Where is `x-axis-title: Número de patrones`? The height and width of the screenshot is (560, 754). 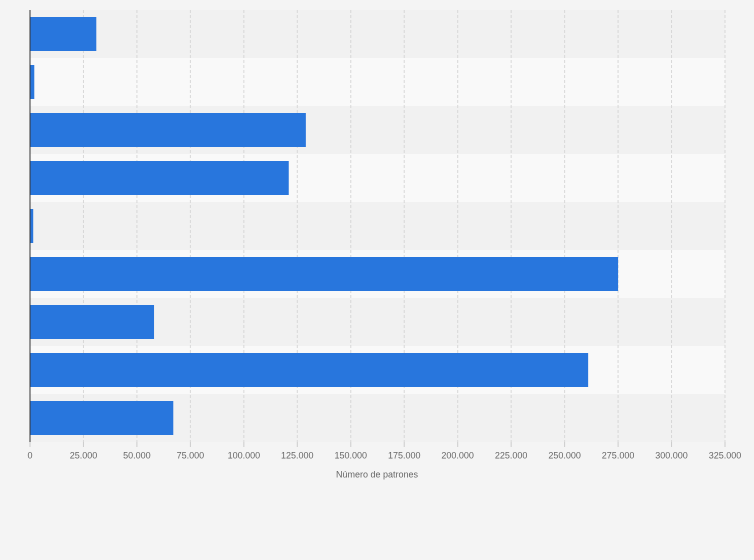
x-axis-title: Número de patrones is located at coordinates (377, 474).